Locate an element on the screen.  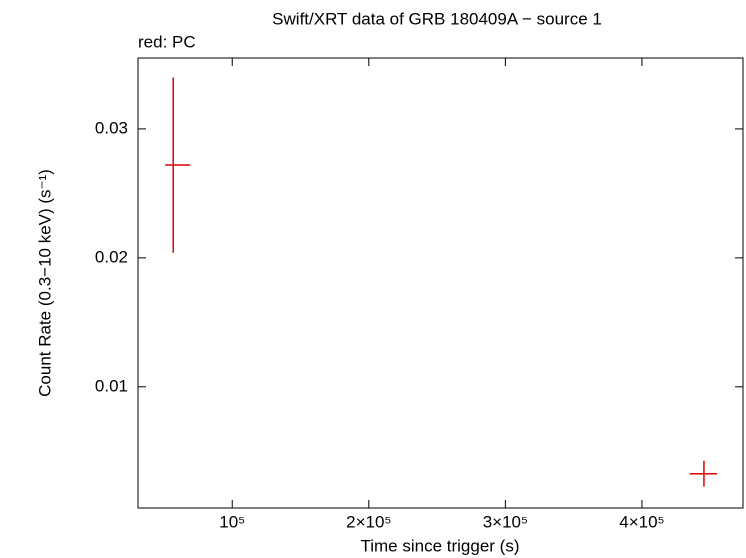
chart-subtitle: red: PC is located at coordinates (167, 41).